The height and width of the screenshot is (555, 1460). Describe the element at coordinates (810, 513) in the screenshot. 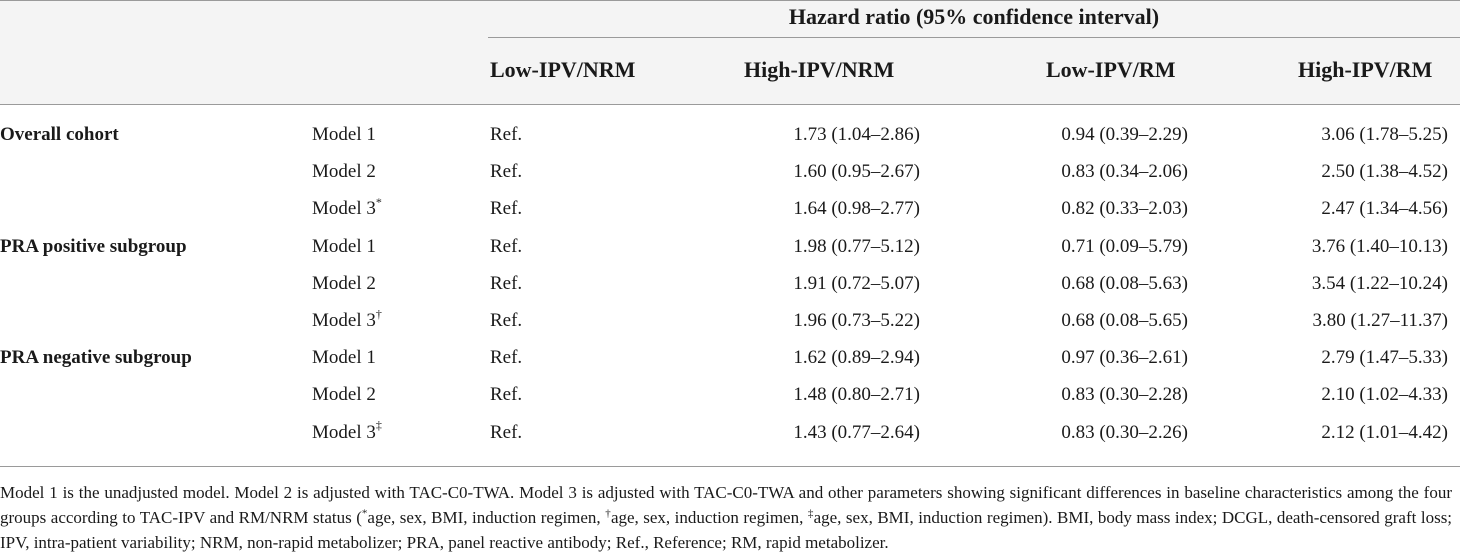

I see `footnote-mark-double-dagger: ‡` at that location.